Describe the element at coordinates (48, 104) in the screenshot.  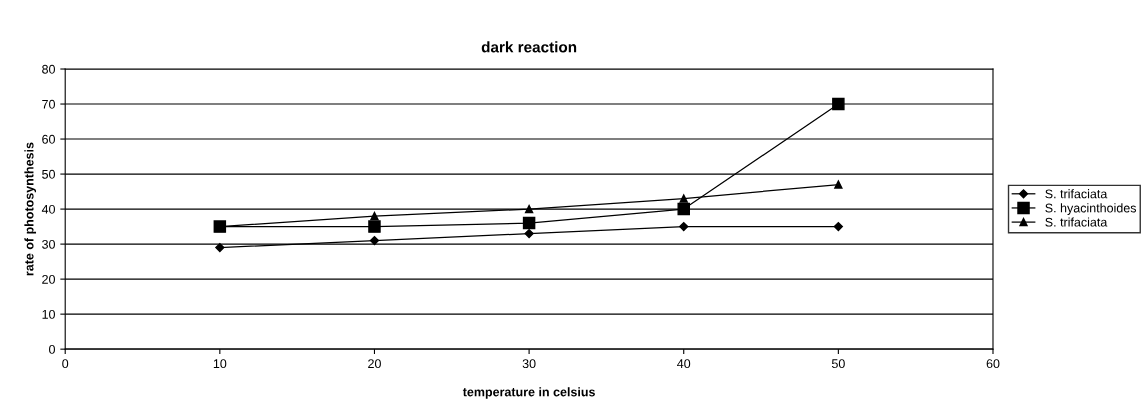
I see `y-tick-label: 70` at that location.